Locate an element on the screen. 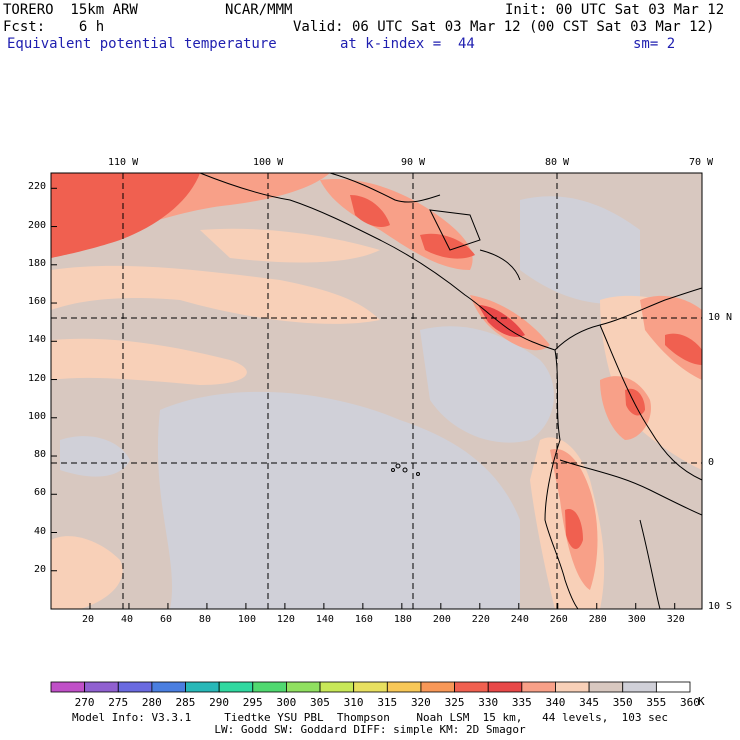 The height and width of the screenshot is (740, 740). colorbar-level-label: 355 is located at coordinates (656, 702).